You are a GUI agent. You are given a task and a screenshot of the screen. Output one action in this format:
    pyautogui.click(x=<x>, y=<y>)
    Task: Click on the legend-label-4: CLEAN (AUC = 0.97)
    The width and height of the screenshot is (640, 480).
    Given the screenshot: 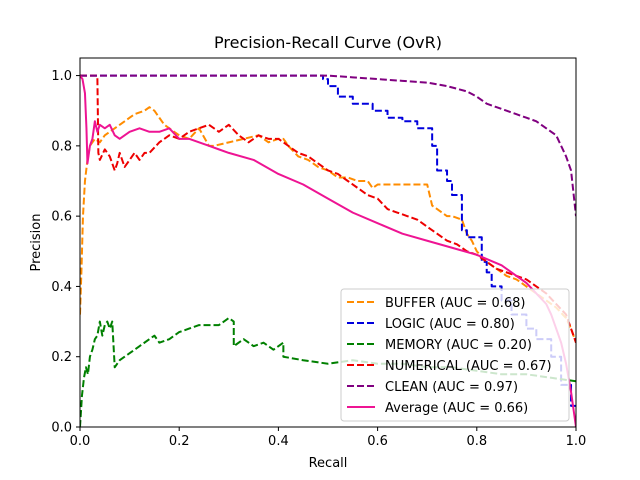 What is the action you would take?
    pyautogui.click(x=451, y=387)
    